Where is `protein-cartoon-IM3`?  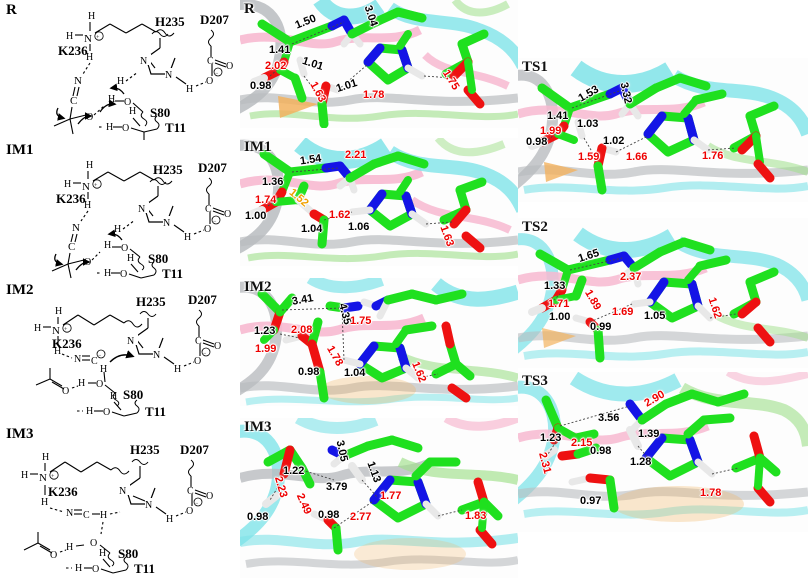 protein-cartoon-IM3 is located at coordinates (379, 498).